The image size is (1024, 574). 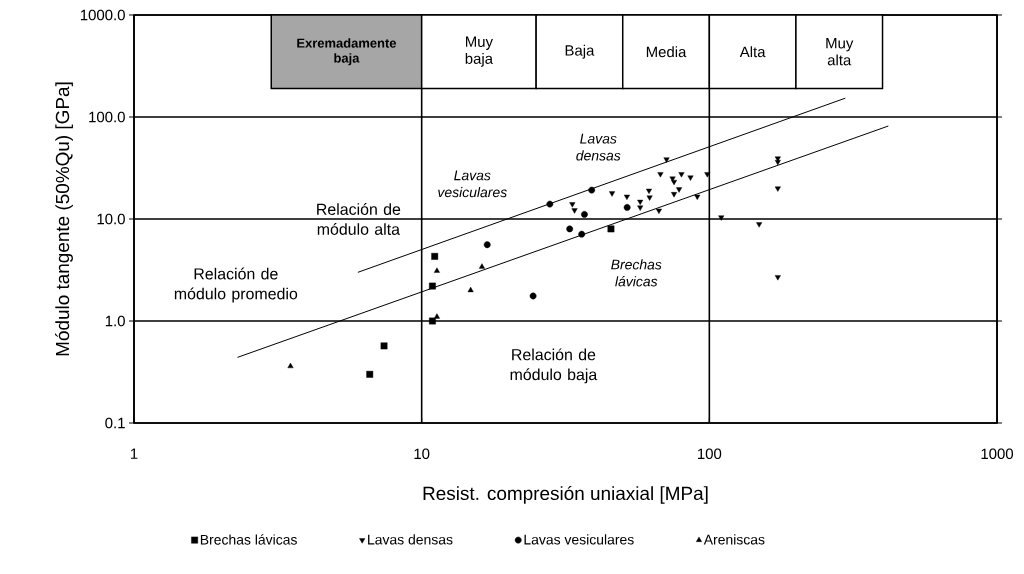 What do you see at coordinates (752, 52) in the screenshot?
I see `band-label: Alta` at bounding box center [752, 52].